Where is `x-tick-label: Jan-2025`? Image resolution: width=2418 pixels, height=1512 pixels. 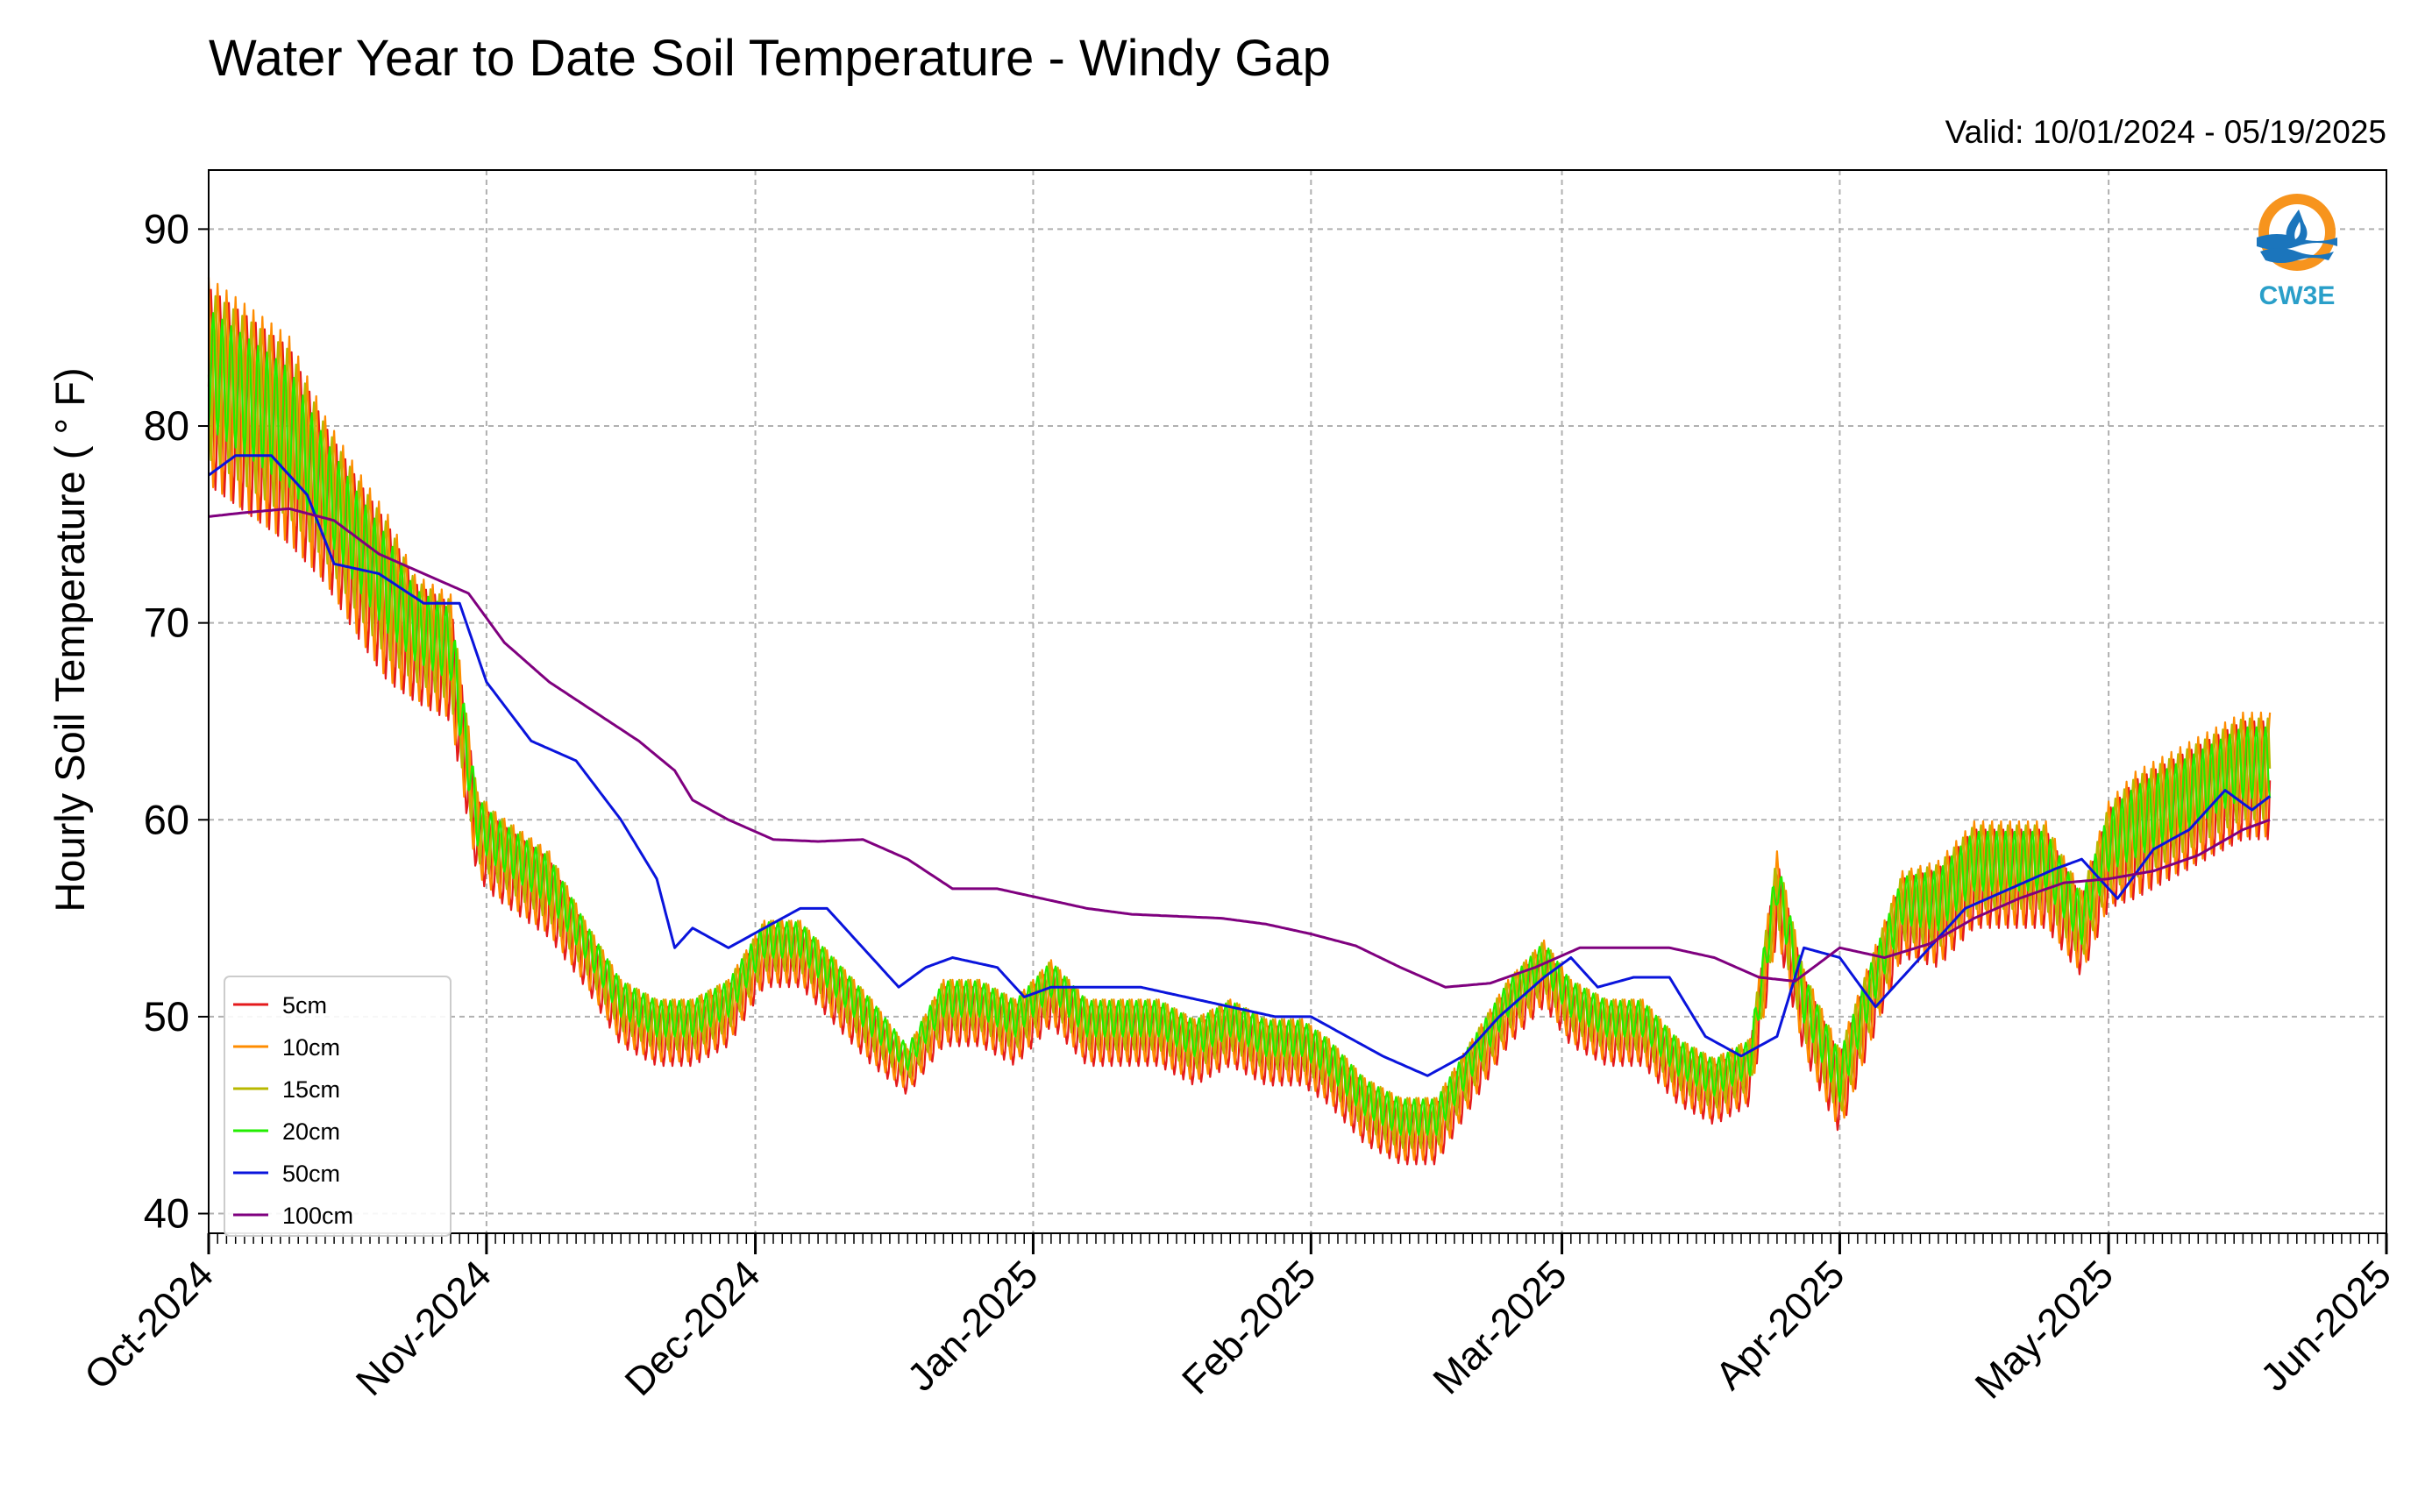 x-tick-label: Jan-2025 is located at coordinates (973, 1326).